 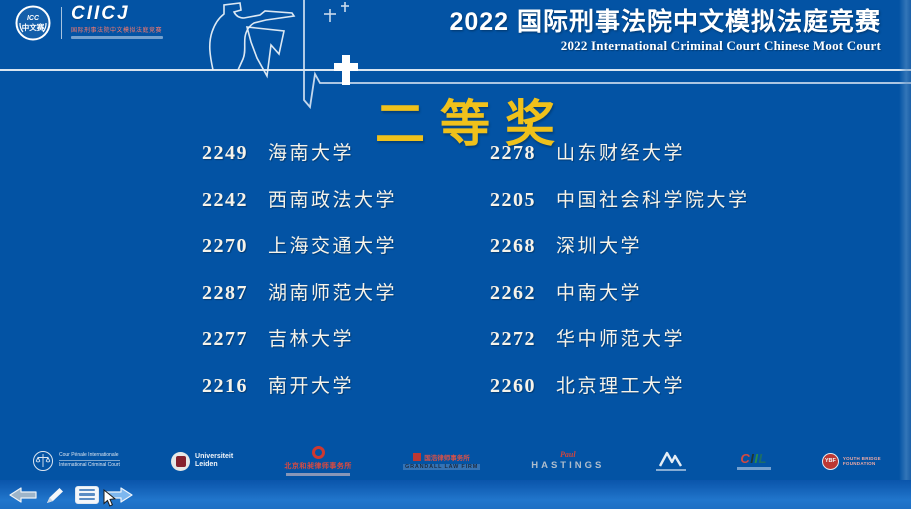 I want to click on grandall-name-cn: 国浩律师事务所, so click(x=447, y=459).